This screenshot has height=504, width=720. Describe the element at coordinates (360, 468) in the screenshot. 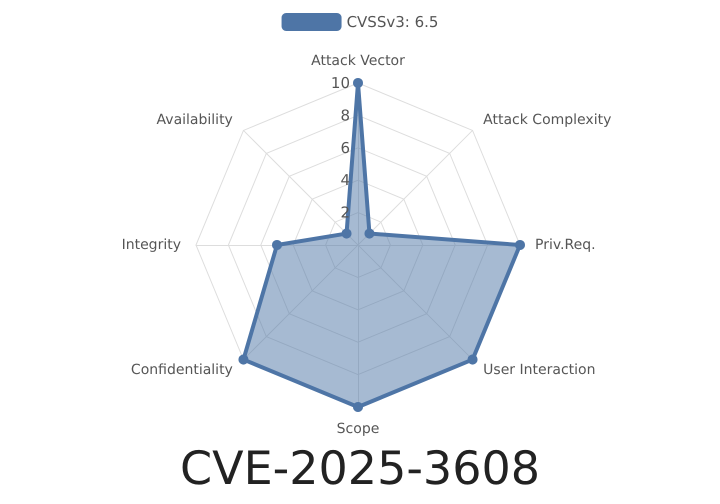

I see `text: CVE-2025-3608` at that location.